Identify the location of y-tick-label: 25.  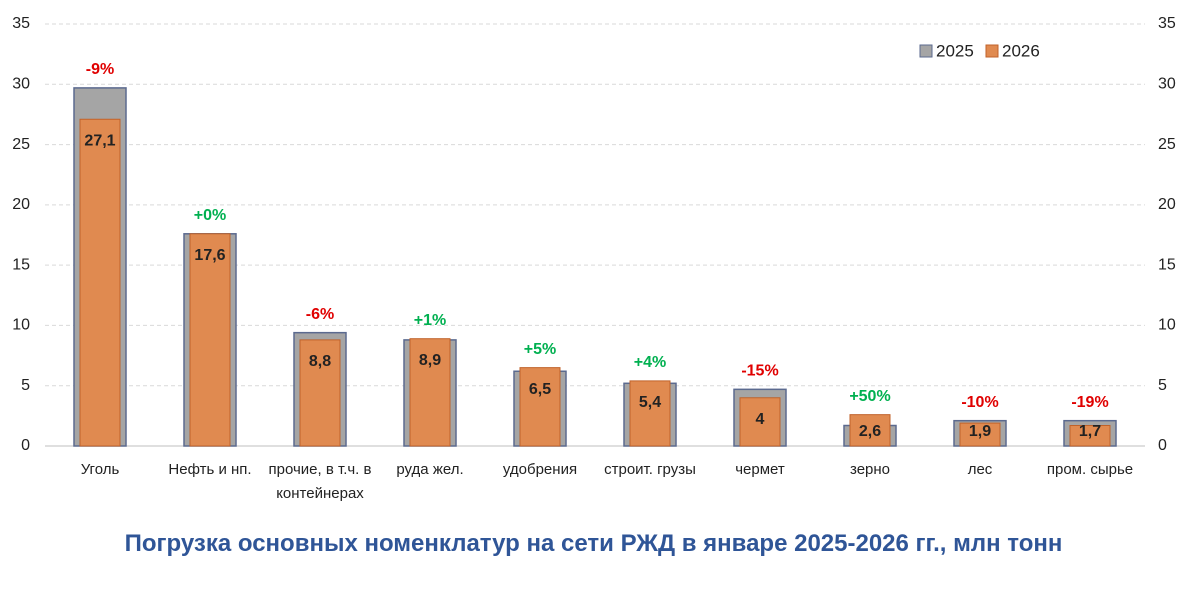
(21, 144).